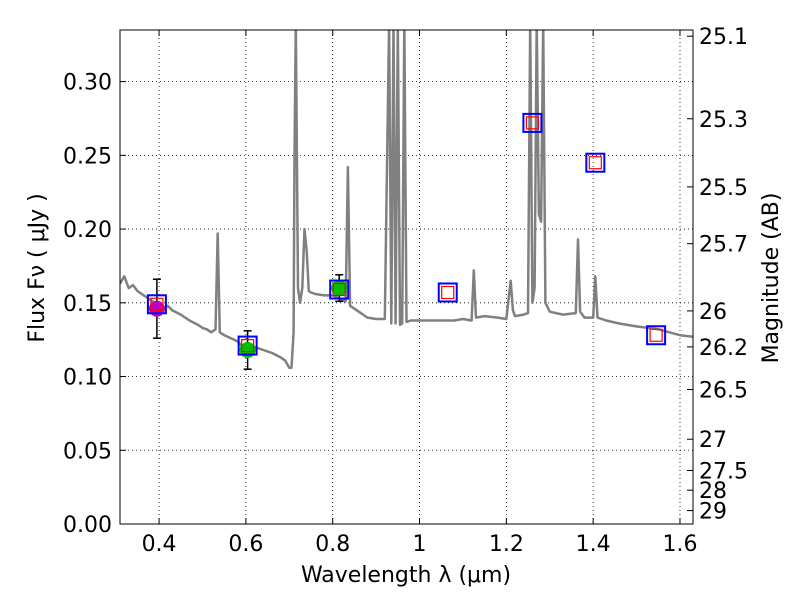 The width and height of the screenshot is (800, 600). Describe the element at coordinates (506, 544) in the screenshot. I see `x-tick-label: 1.2` at that location.